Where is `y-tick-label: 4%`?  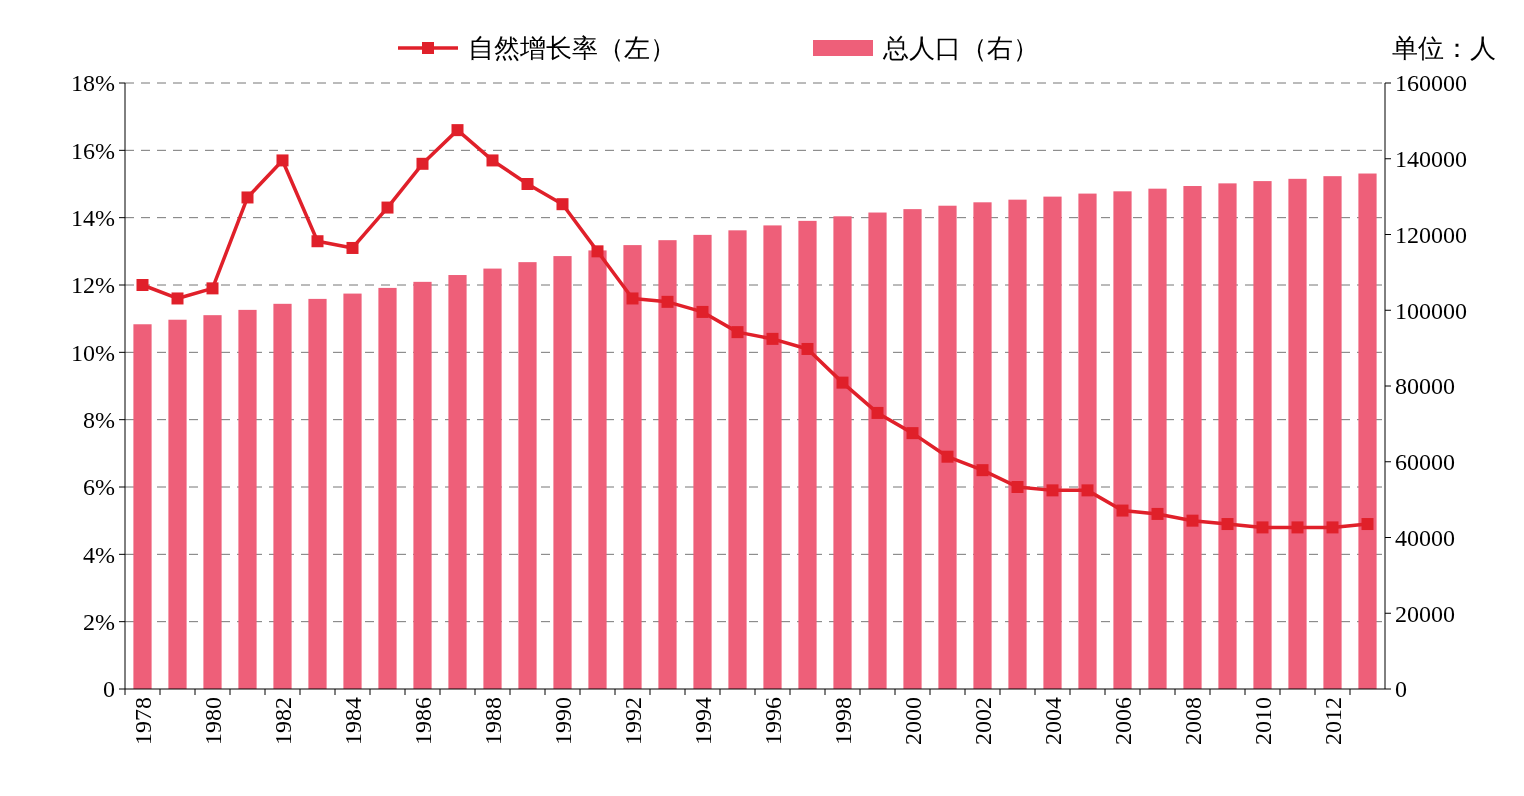
y-tick-label: 4% is located at coordinates (99, 554).